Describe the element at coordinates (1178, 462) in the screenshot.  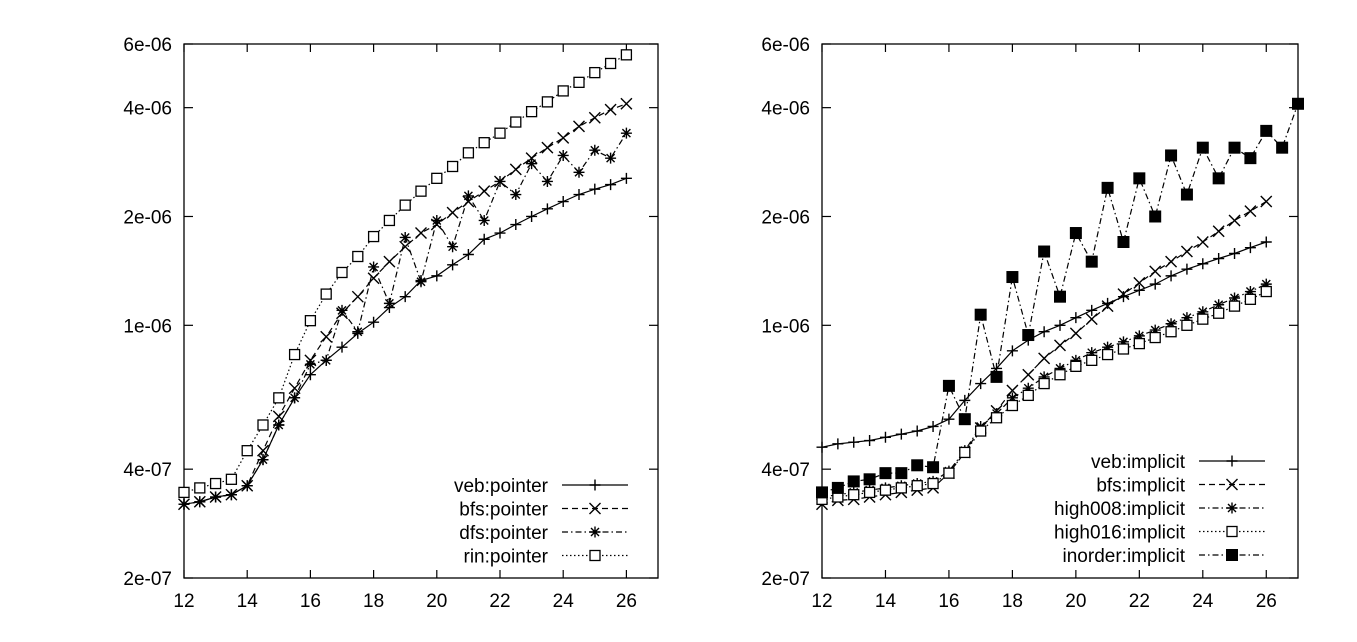
I see `legend-entry: veb:implicit` at that location.